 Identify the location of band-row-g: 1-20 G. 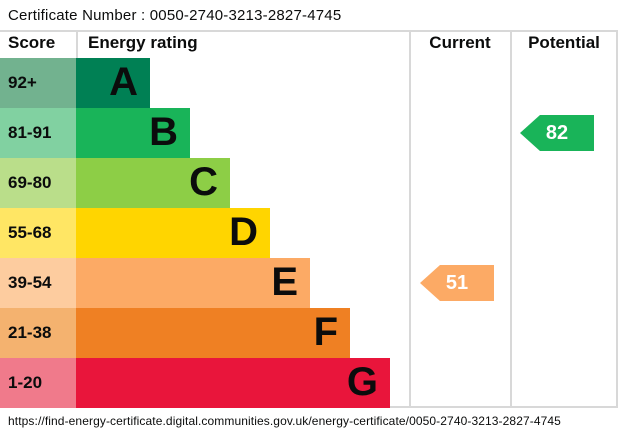
(195, 383).